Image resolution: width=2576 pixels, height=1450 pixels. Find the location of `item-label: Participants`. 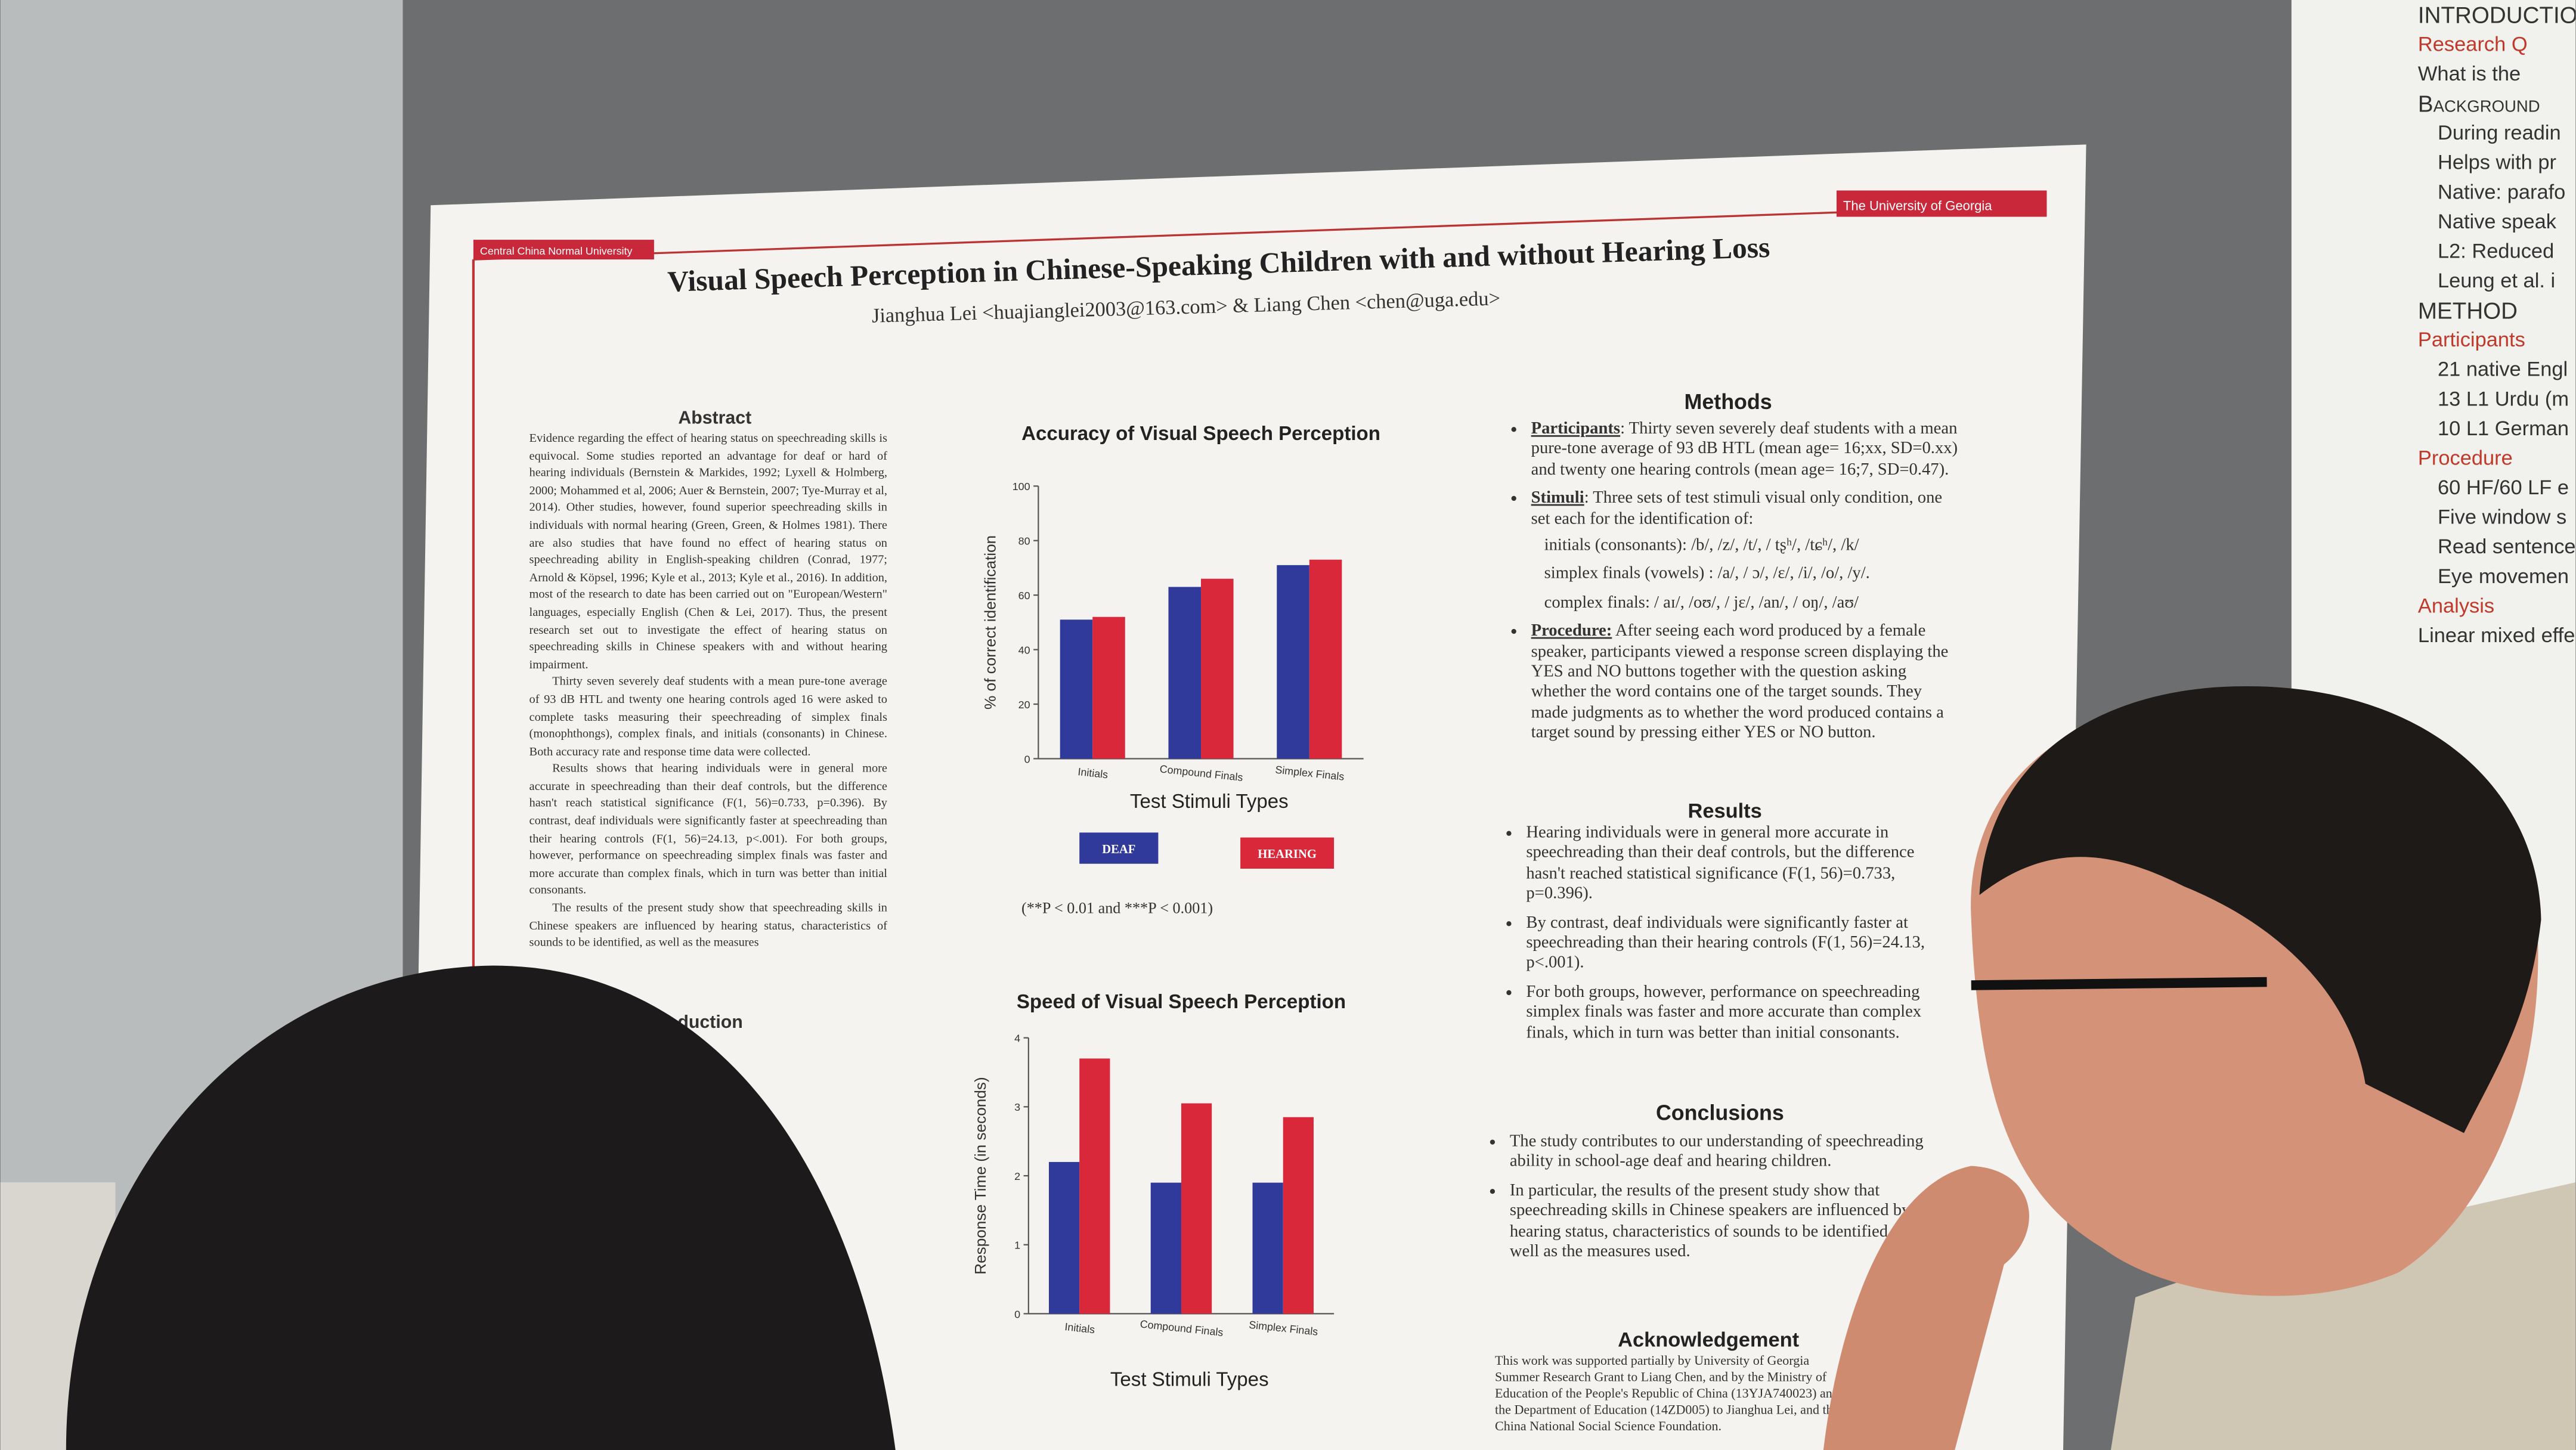

item-label: Participants is located at coordinates (1576, 429).